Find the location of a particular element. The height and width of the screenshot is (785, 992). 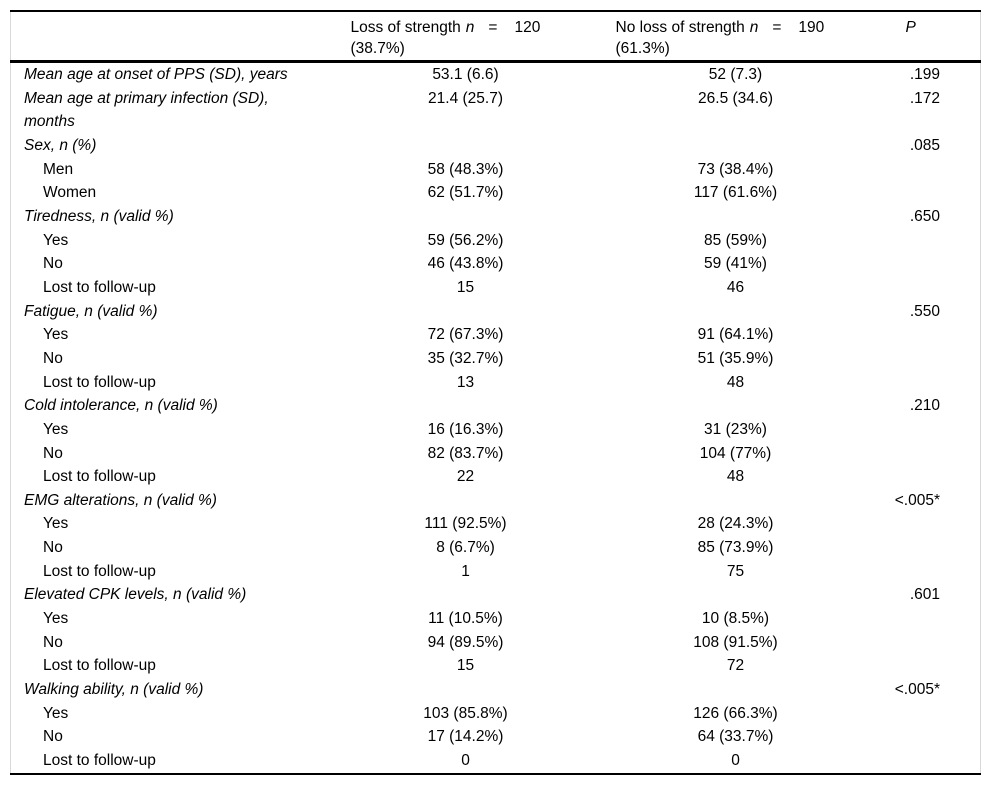

header-noloss-n-symbol: n is located at coordinates (754, 27).